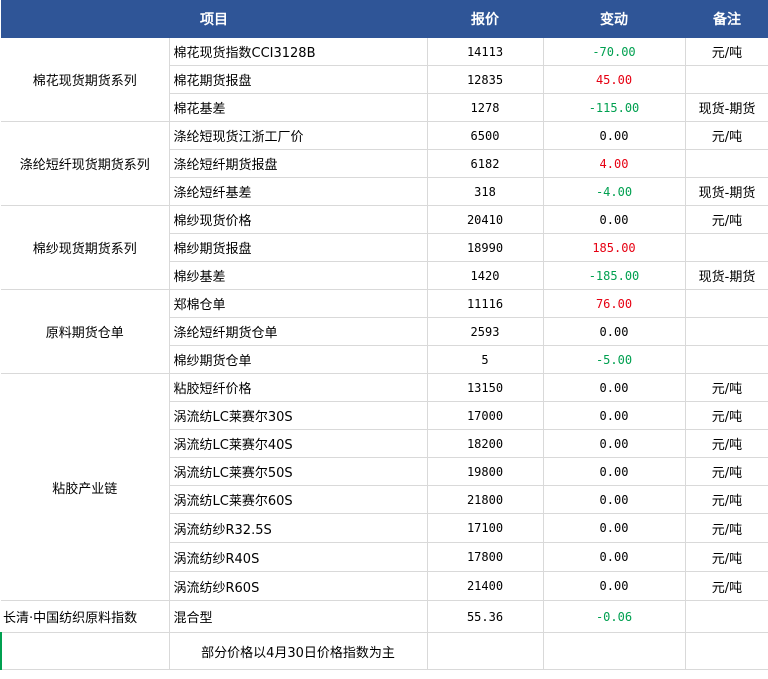  I want to click on item-name: 涤纶短纤期货仓单, so click(298, 331).